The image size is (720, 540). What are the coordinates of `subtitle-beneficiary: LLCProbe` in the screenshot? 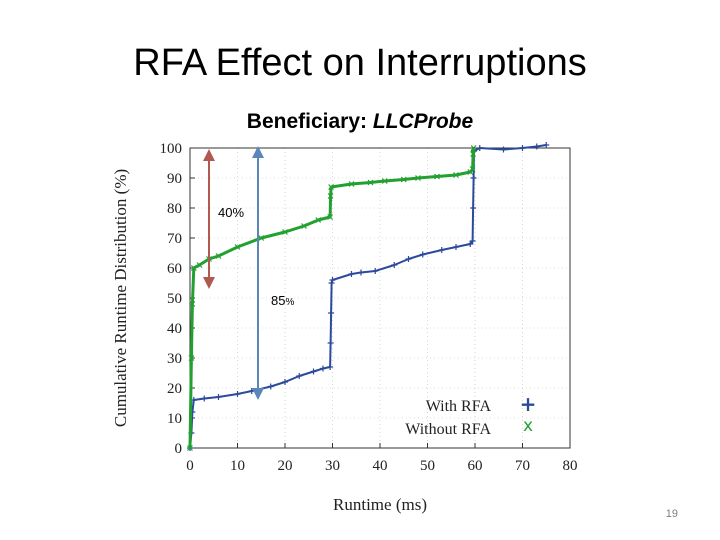 It's located at (423, 121).